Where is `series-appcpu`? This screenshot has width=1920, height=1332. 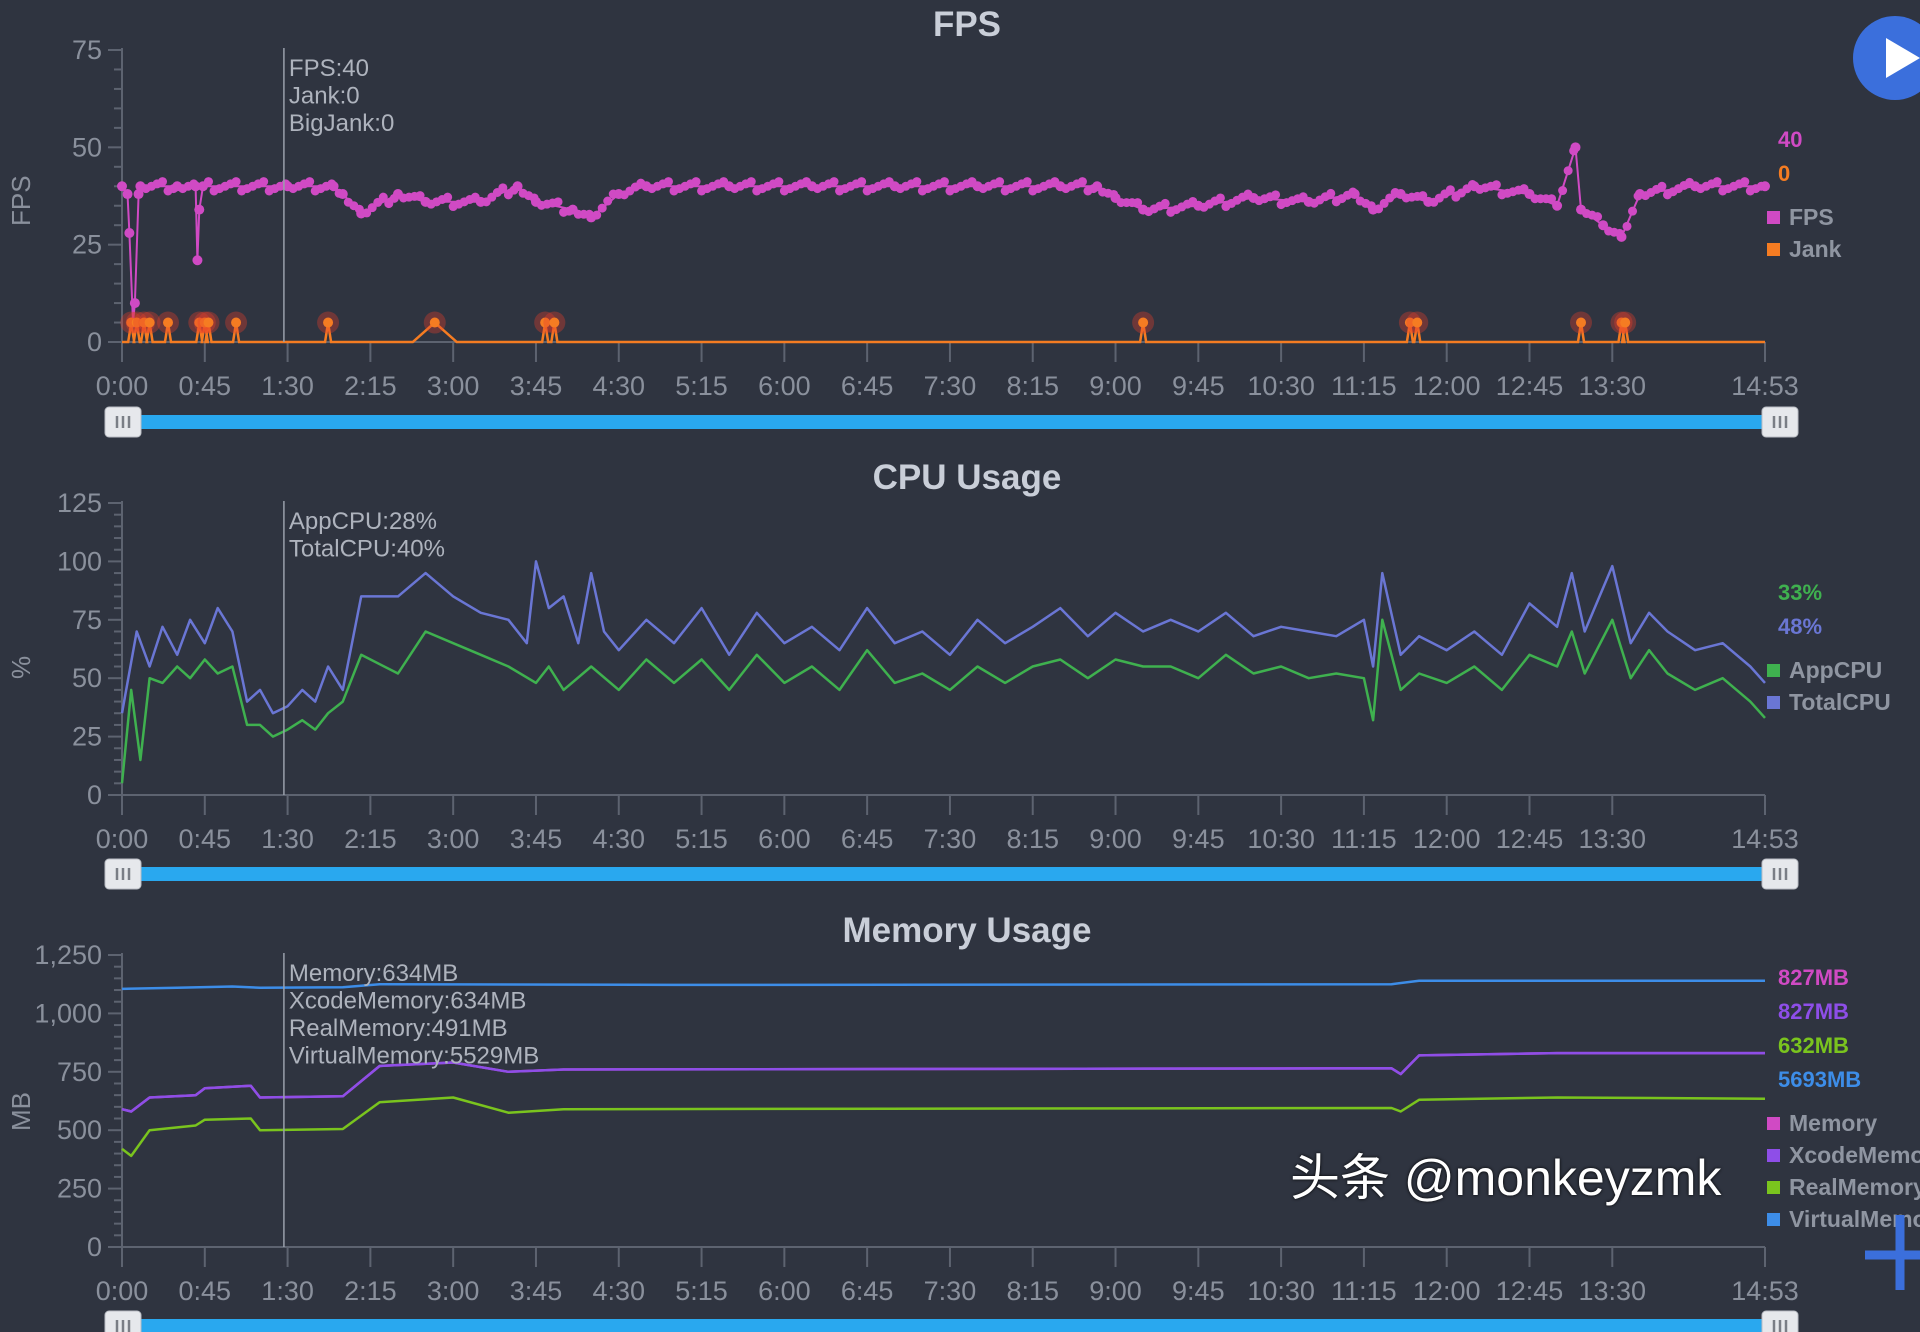
series-appcpu is located at coordinates (943, 701).